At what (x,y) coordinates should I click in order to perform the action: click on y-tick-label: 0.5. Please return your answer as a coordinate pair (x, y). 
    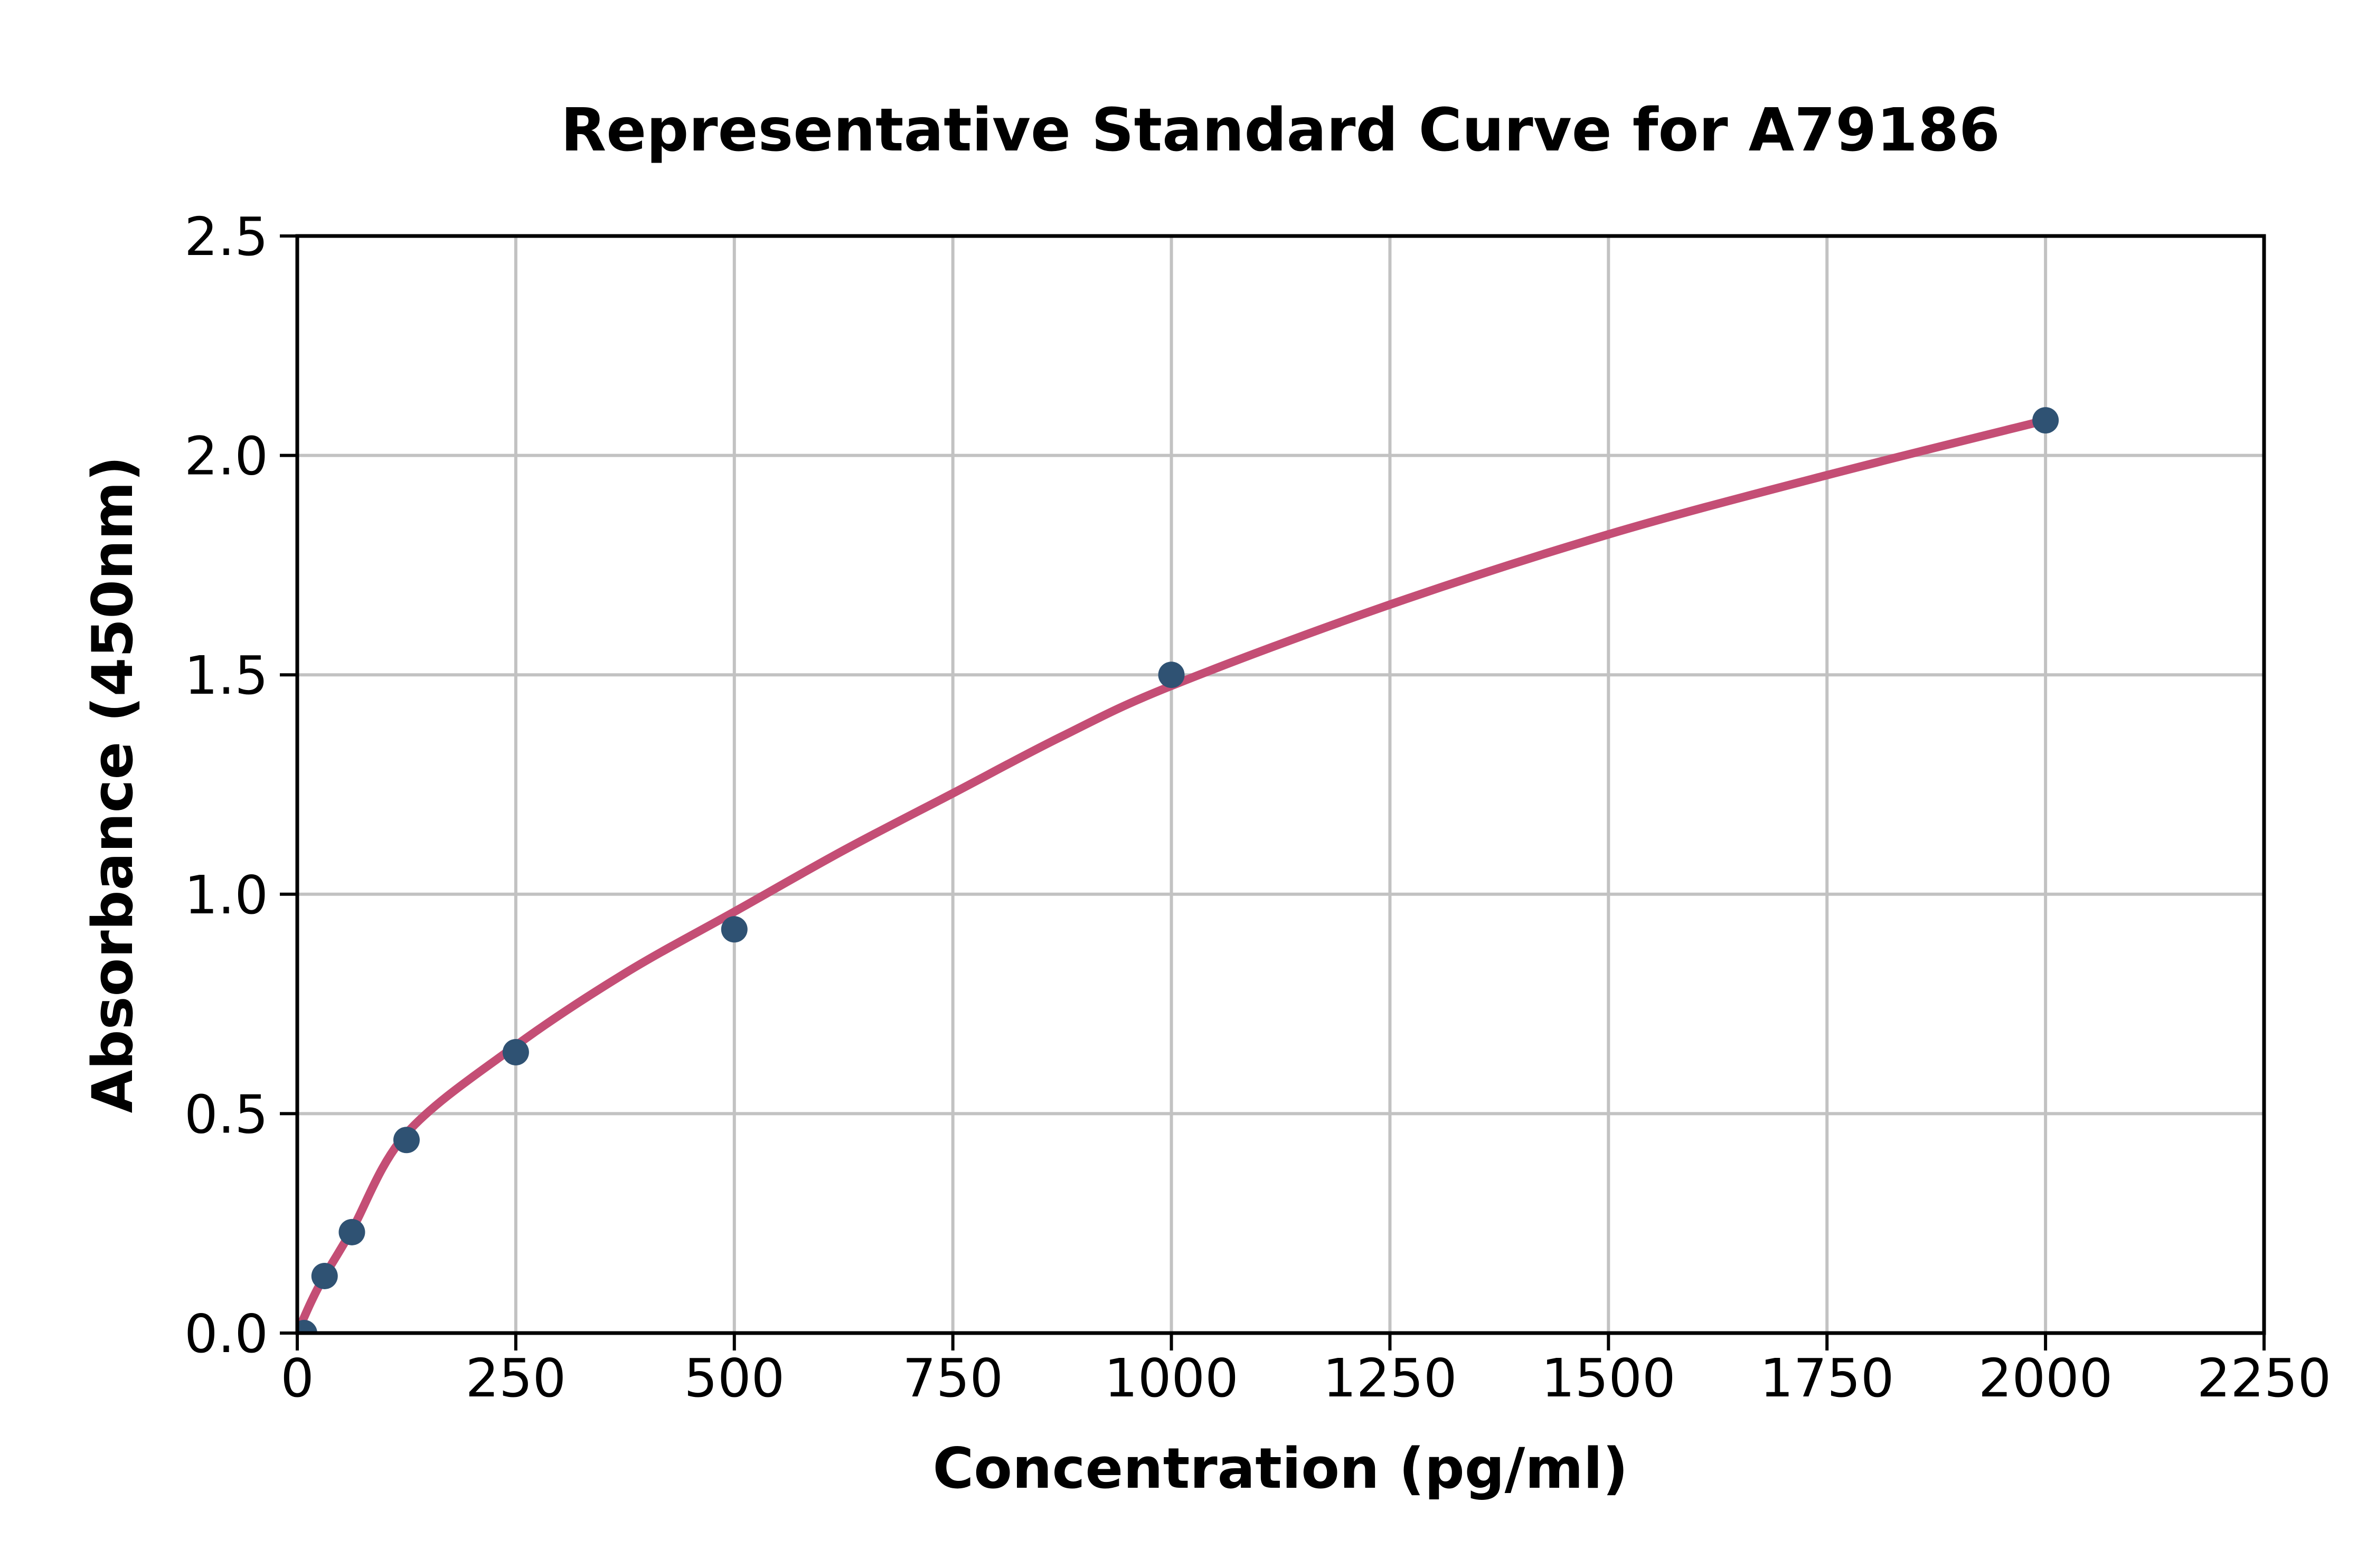
    Looking at the image, I should click on (226, 1114).